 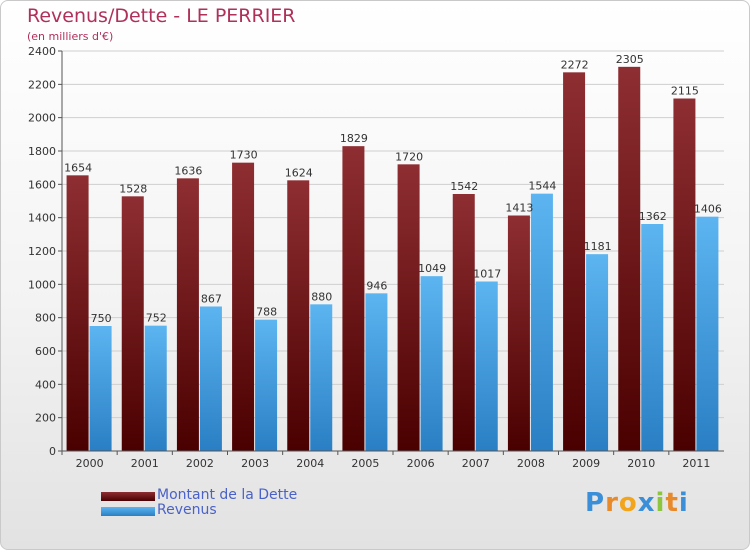 I want to click on y-tick-label: 1000, so click(x=42, y=284).